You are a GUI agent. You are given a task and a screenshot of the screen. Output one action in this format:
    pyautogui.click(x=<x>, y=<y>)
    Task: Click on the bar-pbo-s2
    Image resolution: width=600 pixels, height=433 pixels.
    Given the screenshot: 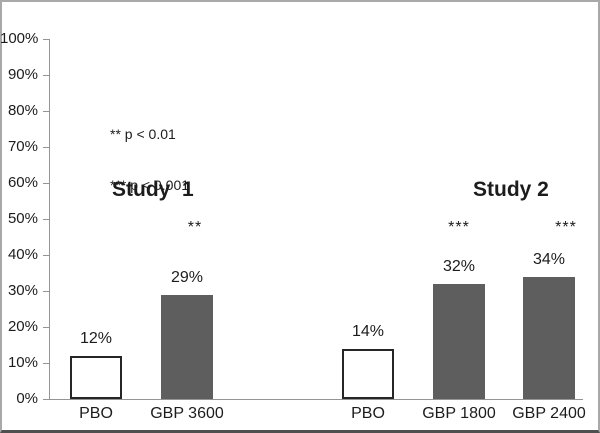 What is the action you would take?
    pyautogui.click(x=368, y=373)
    